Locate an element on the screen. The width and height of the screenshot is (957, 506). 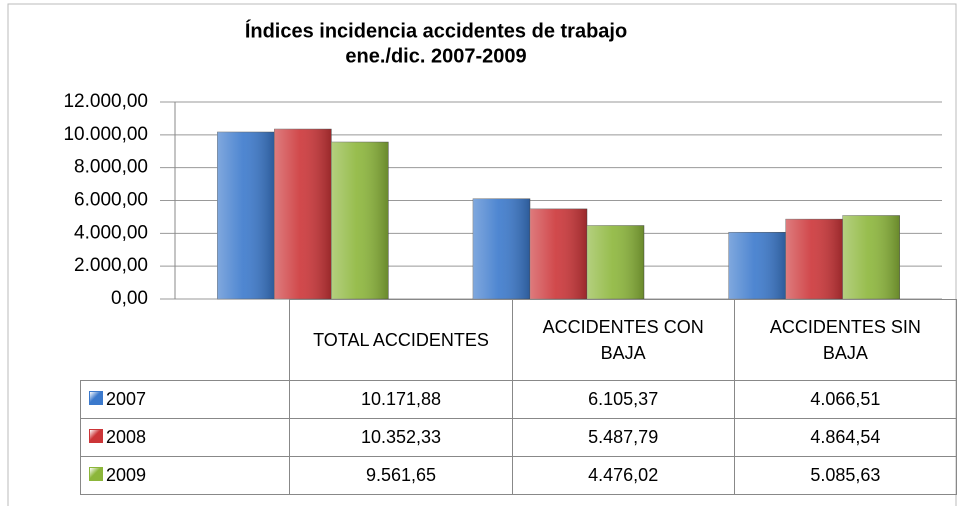
table-row: 2008 10.352,33 5.487,79 4.864,54 is located at coordinates (518, 437).